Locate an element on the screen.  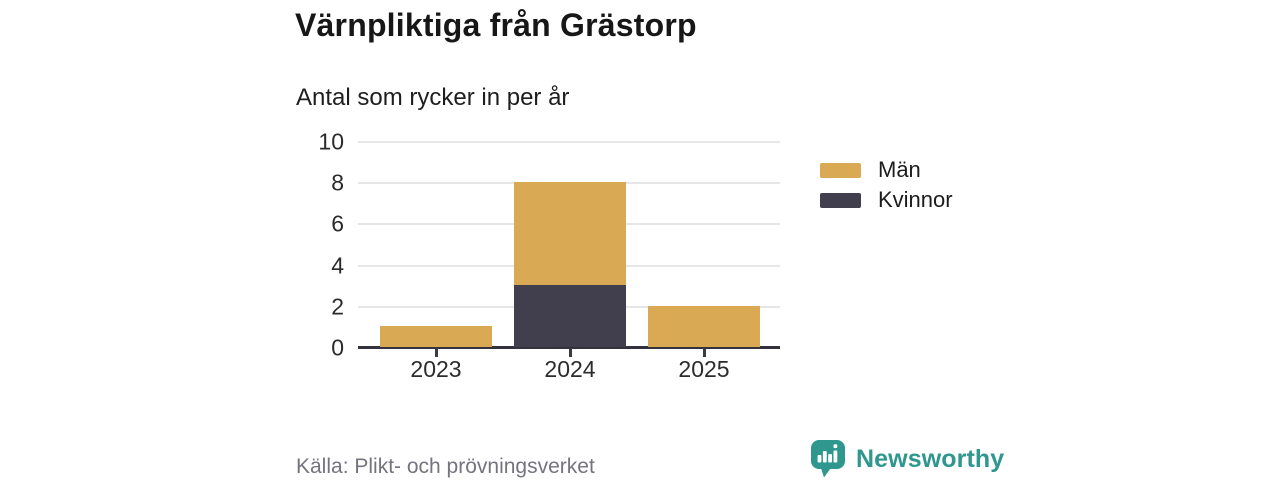
newsworthy-bubble-chart-icon is located at coordinates (828, 459).